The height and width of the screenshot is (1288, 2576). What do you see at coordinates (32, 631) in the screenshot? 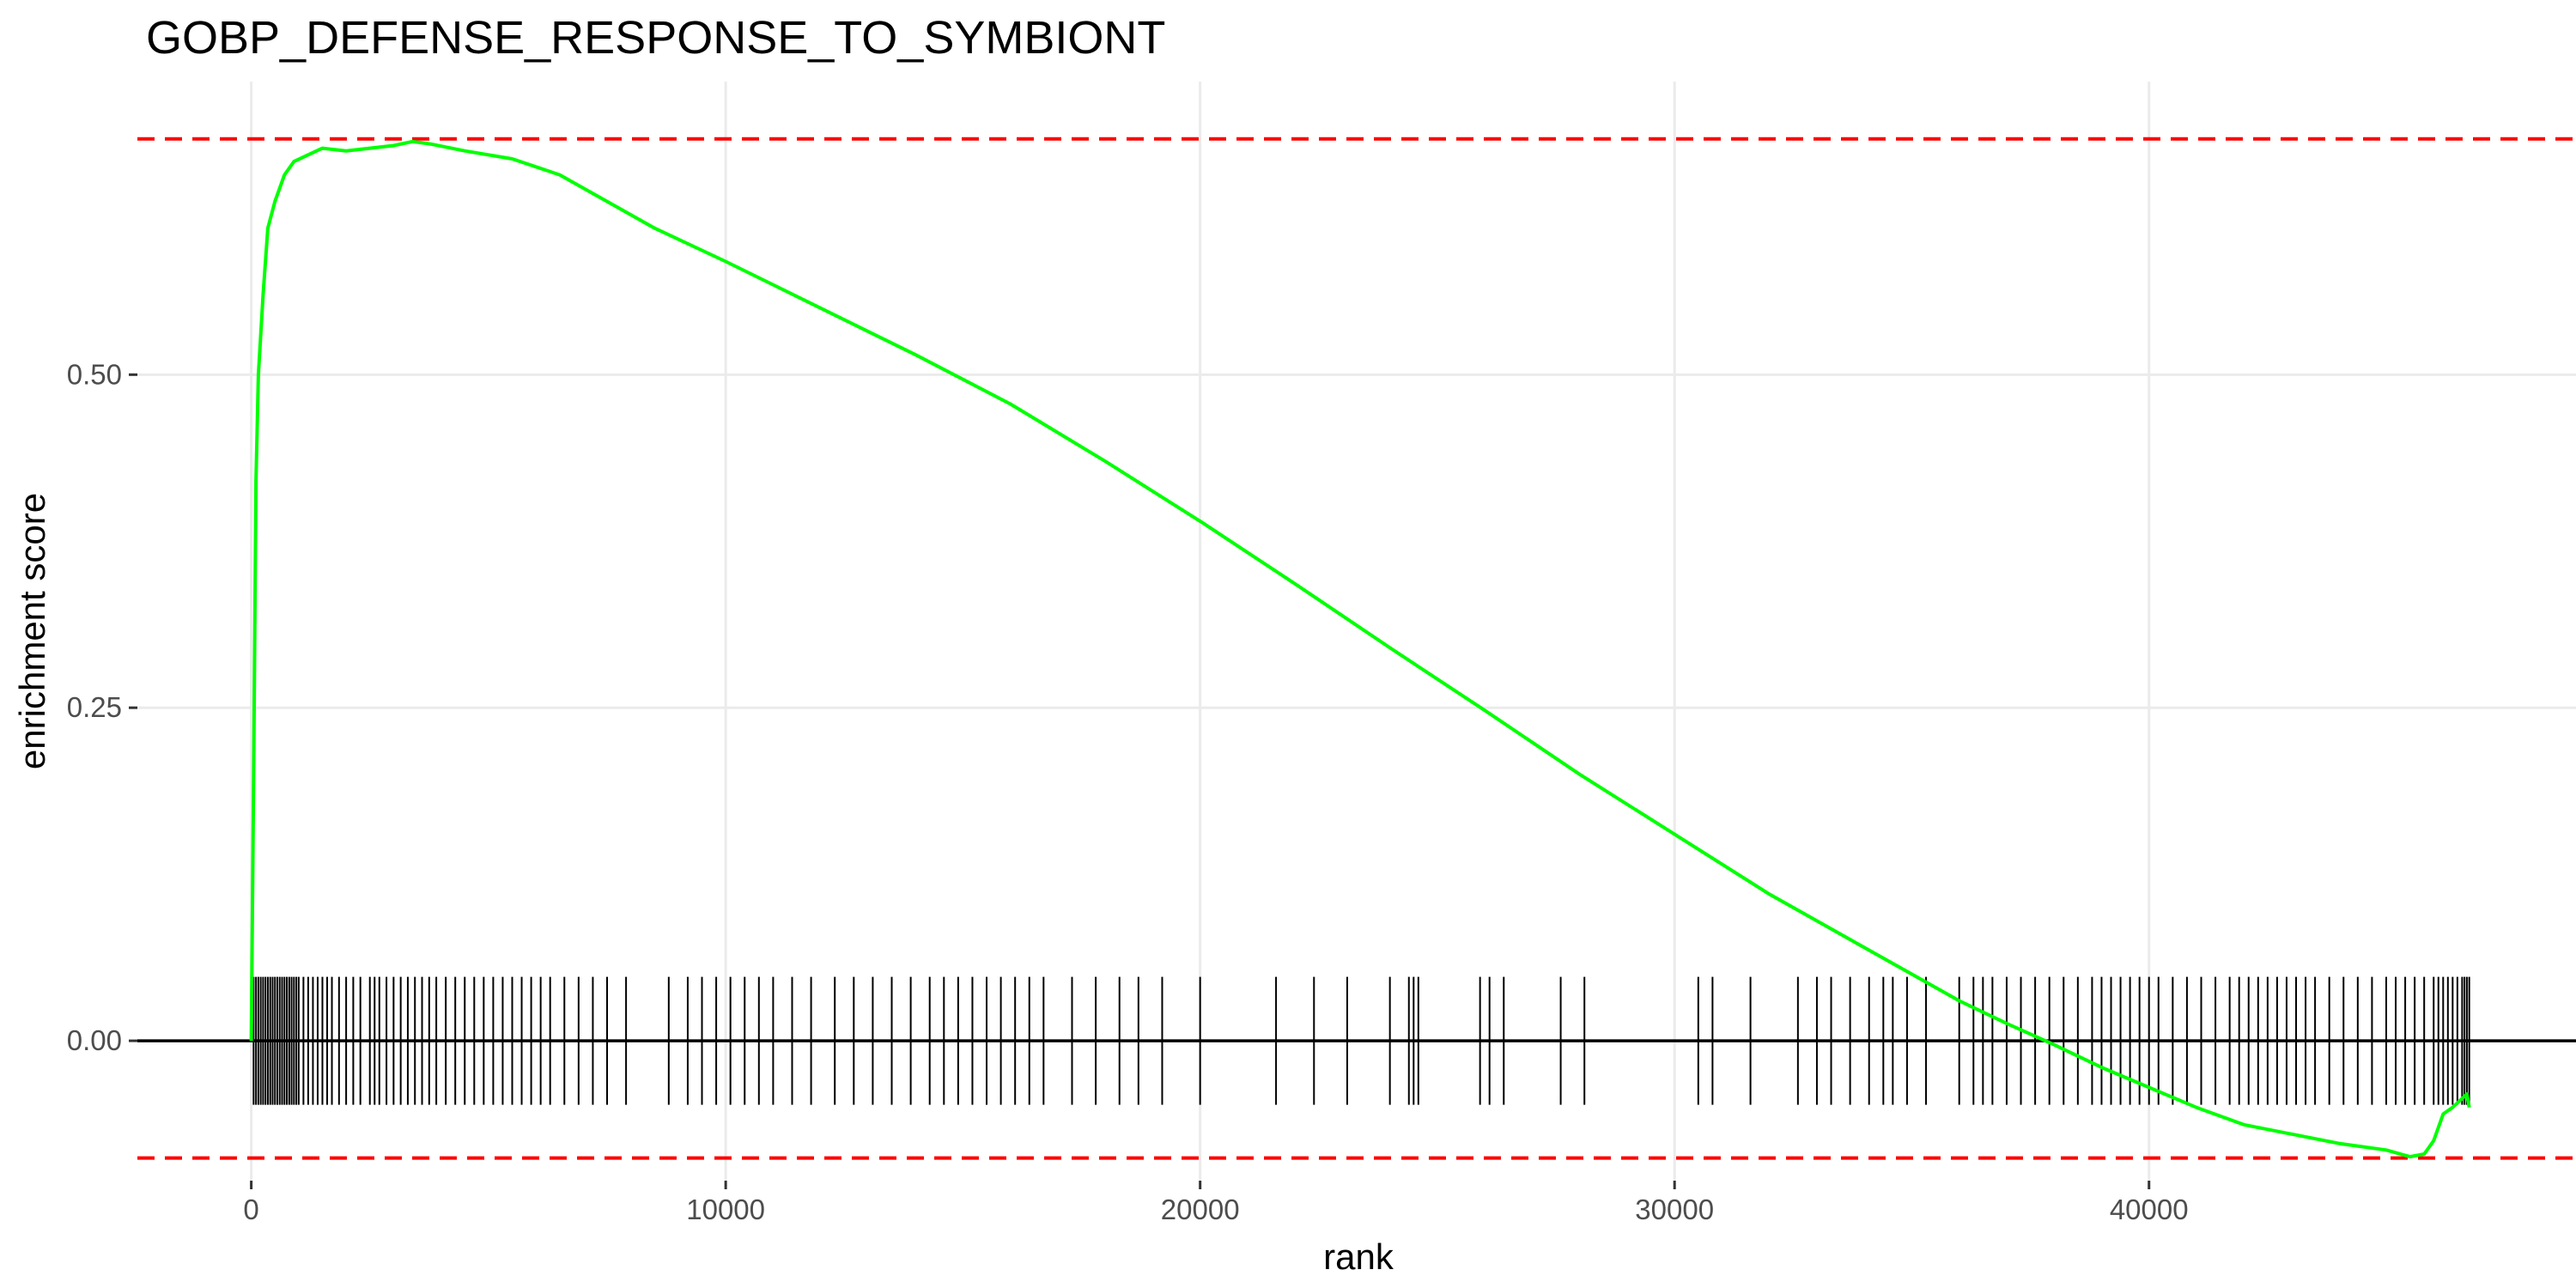
I see `y-axis-title: enrichment score` at bounding box center [32, 631].